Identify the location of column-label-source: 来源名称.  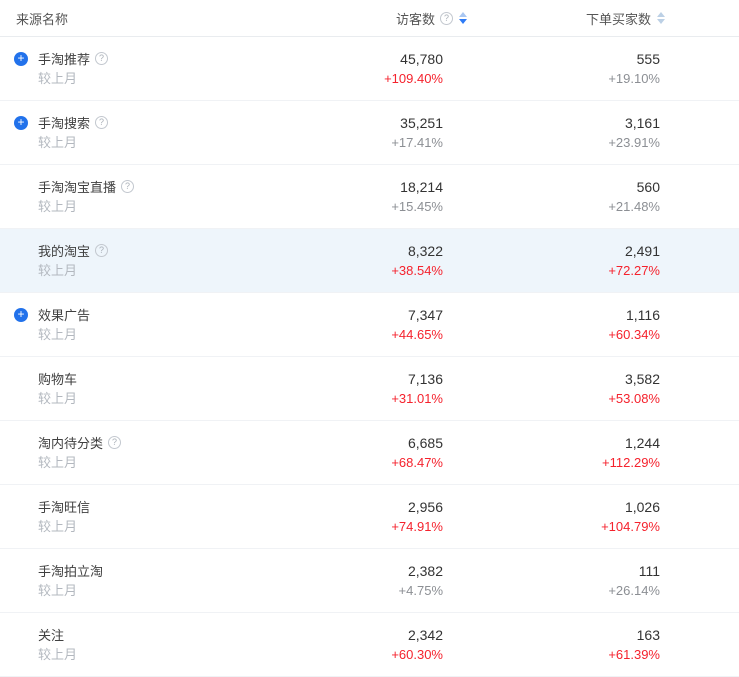
(42, 19).